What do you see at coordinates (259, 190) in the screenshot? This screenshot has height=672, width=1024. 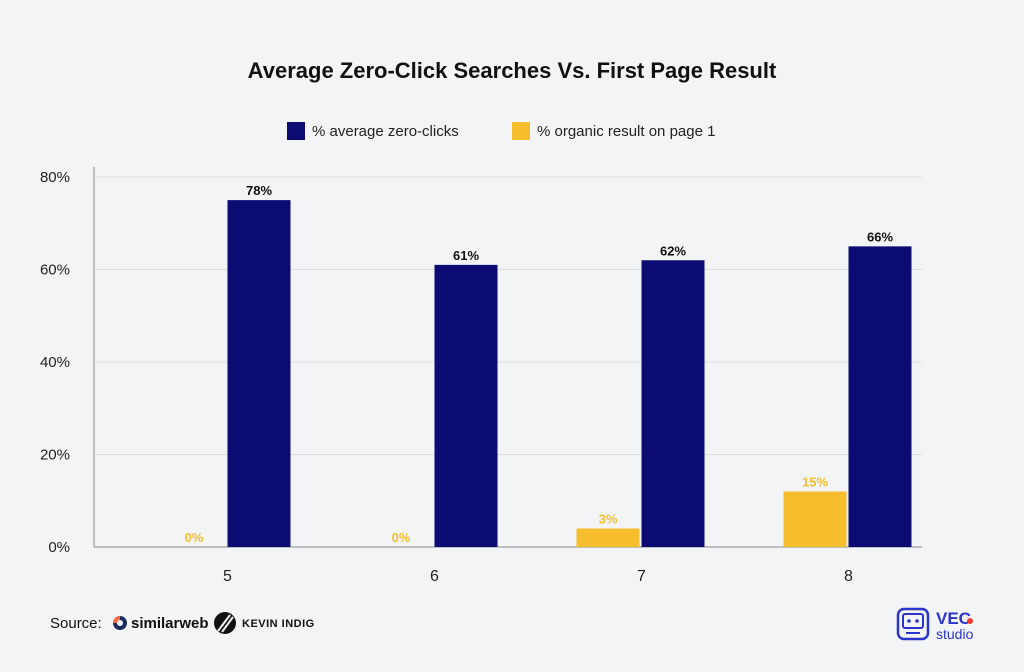 I see `data-label-zero-clicks: 78%` at bounding box center [259, 190].